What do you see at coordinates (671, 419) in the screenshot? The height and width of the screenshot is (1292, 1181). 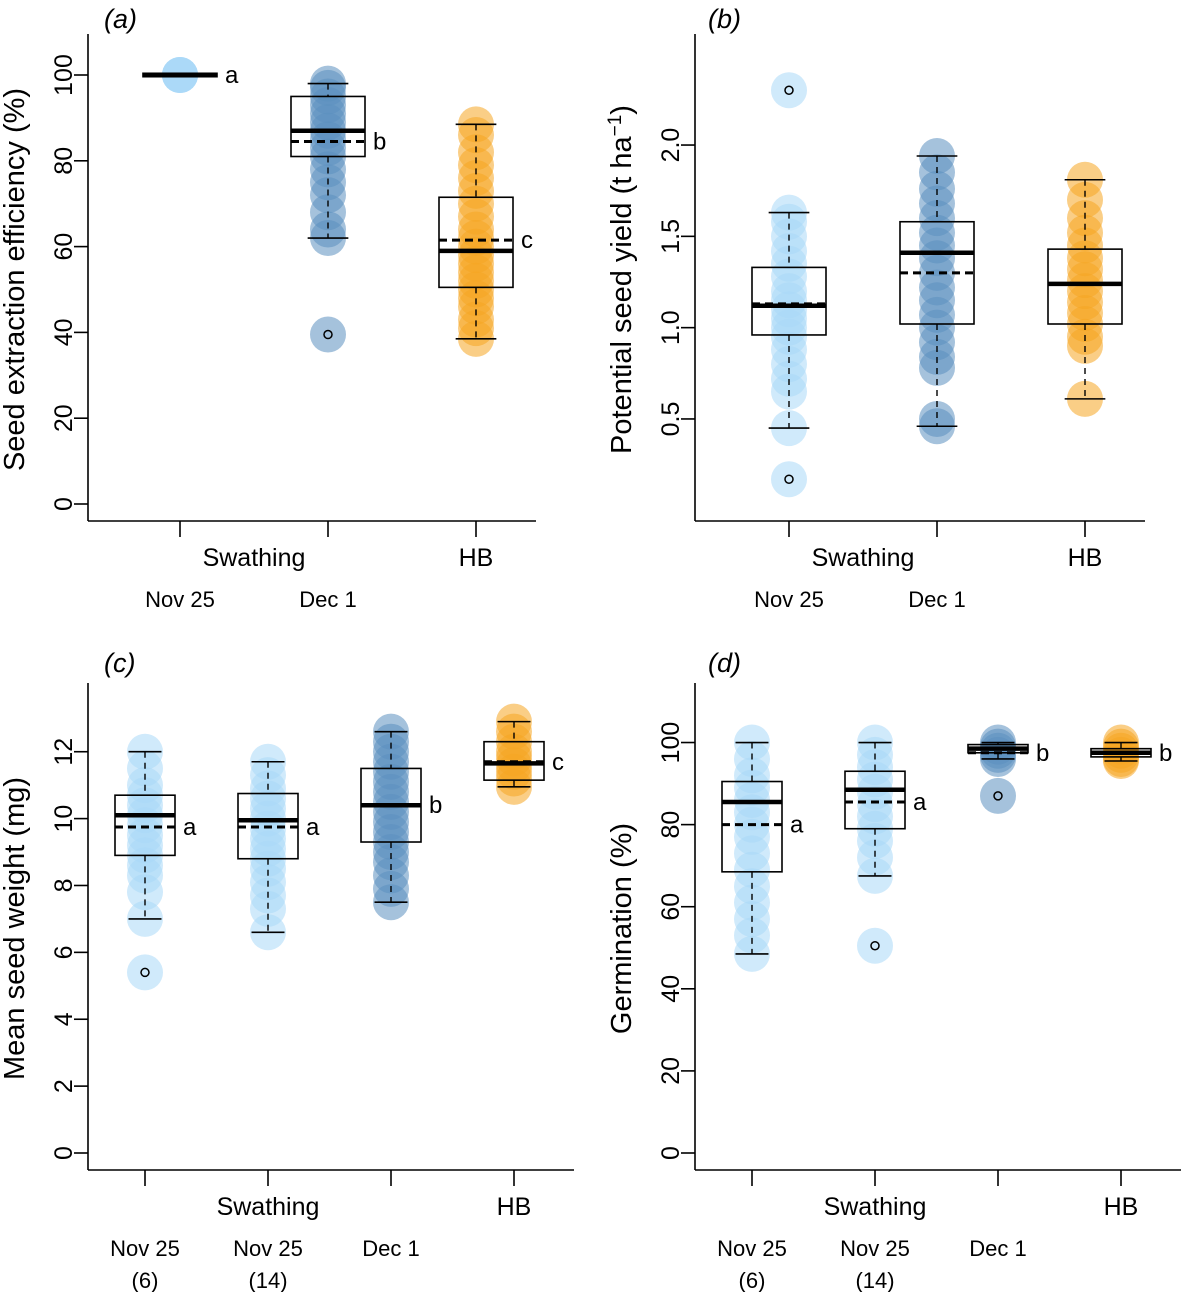 I see `y-tick-label: 0.5` at bounding box center [671, 419].